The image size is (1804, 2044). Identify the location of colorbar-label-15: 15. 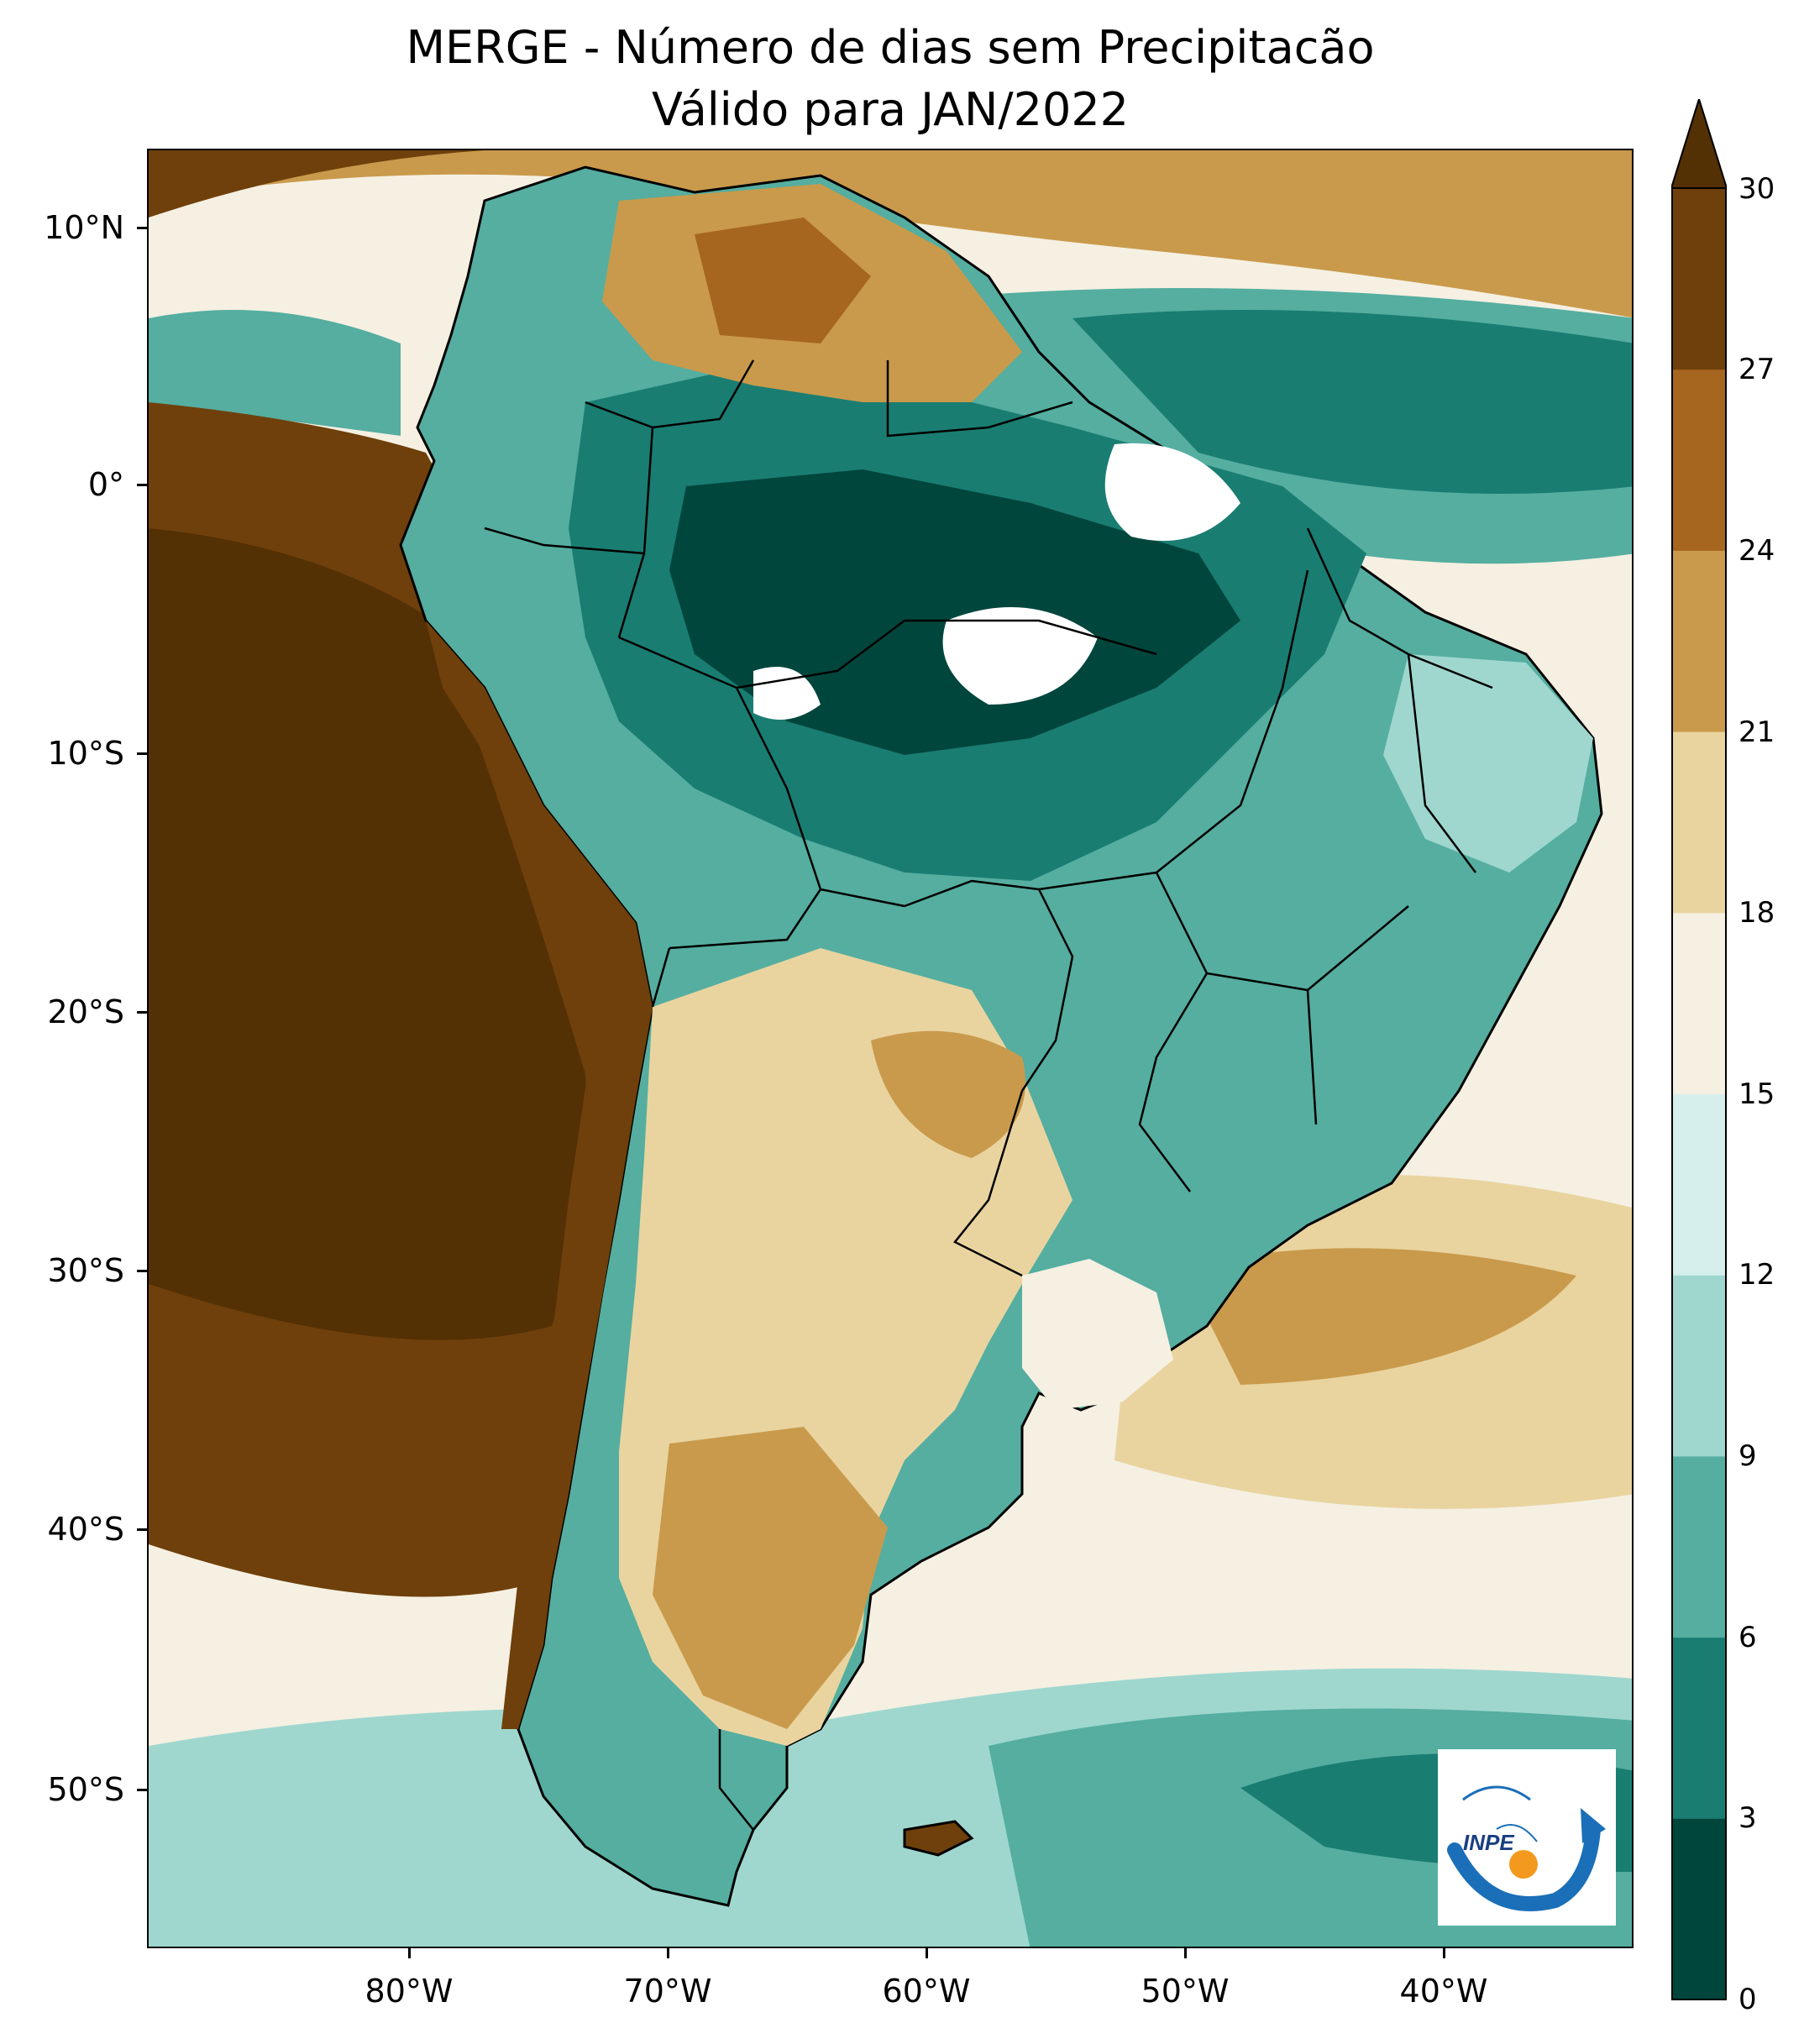
(1756, 1094).